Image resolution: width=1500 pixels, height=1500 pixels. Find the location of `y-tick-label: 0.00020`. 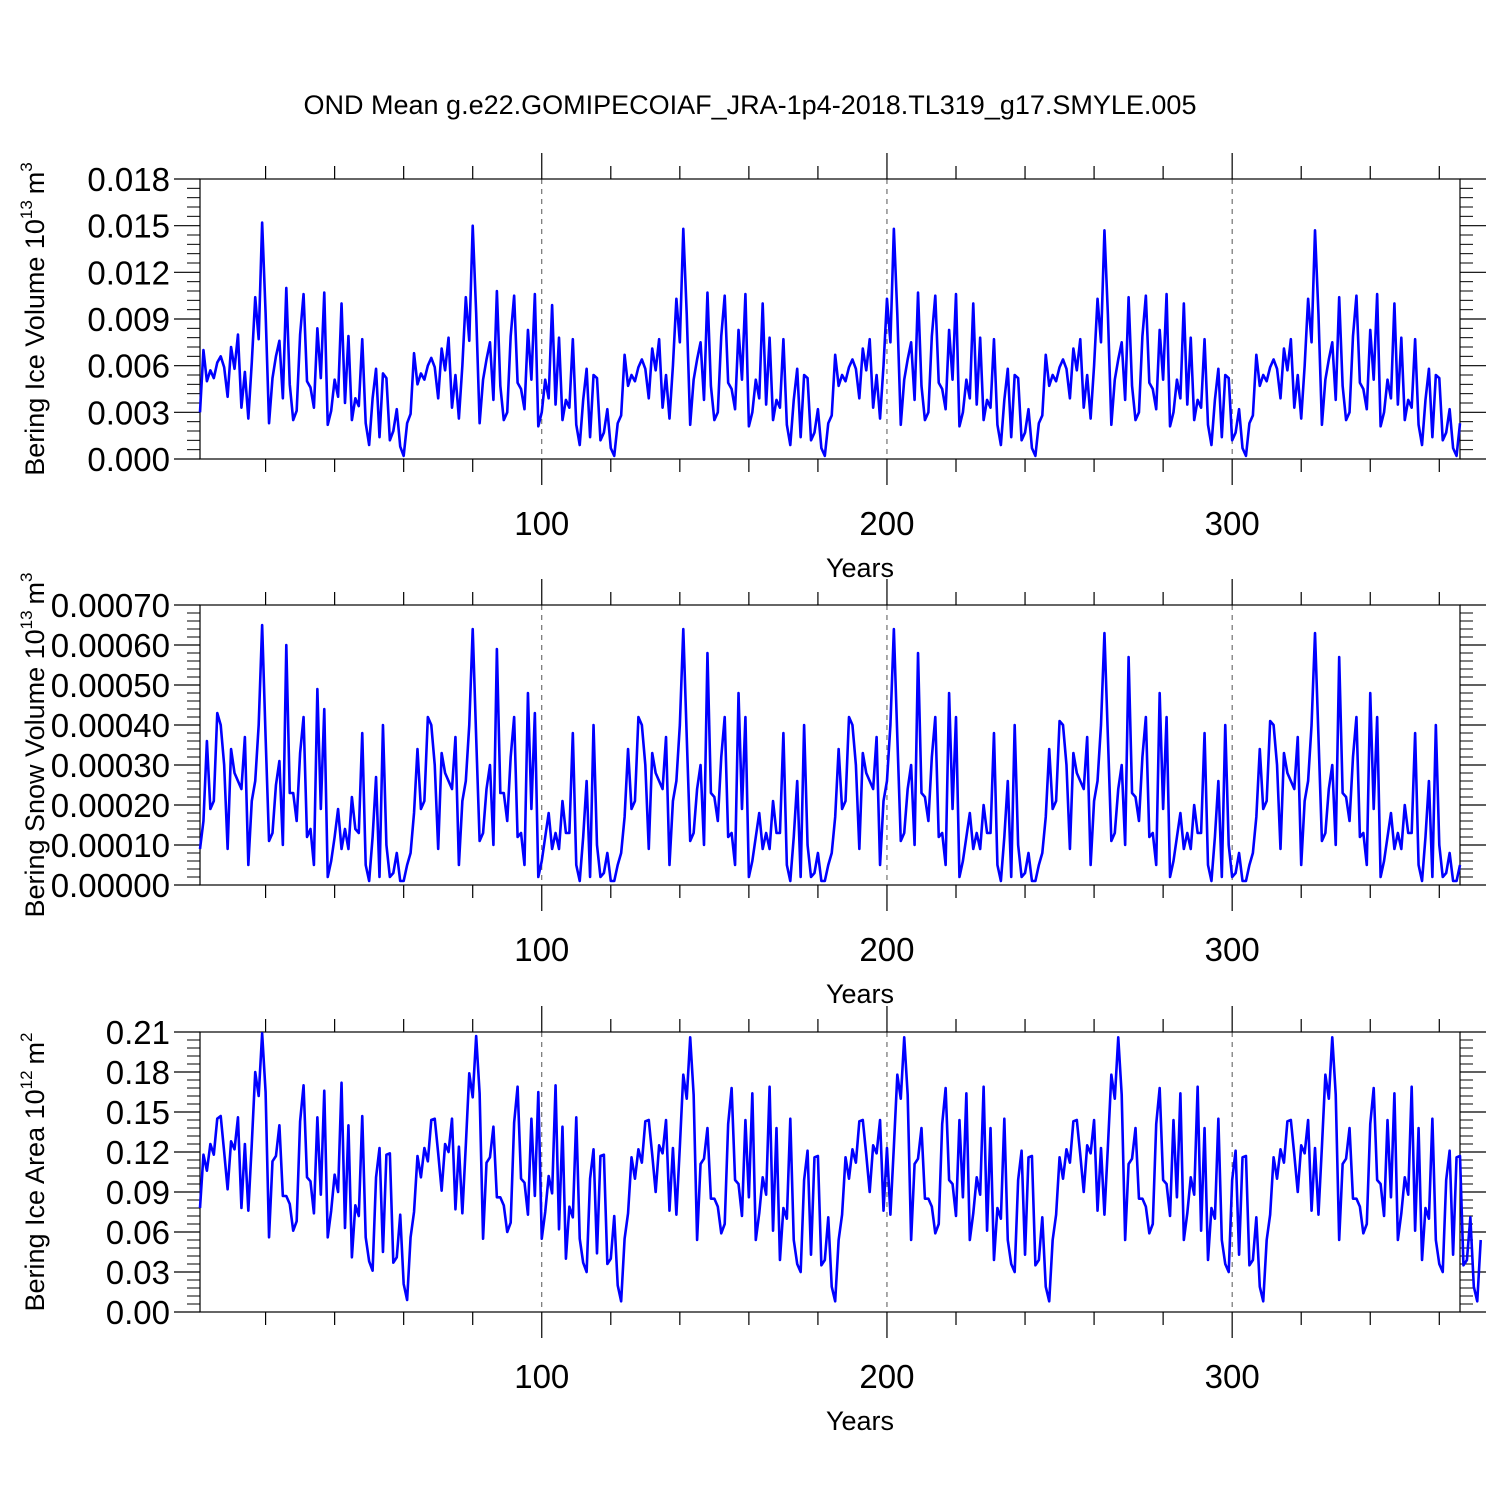

y-tick-label: 0.00020 is located at coordinates (110, 805).